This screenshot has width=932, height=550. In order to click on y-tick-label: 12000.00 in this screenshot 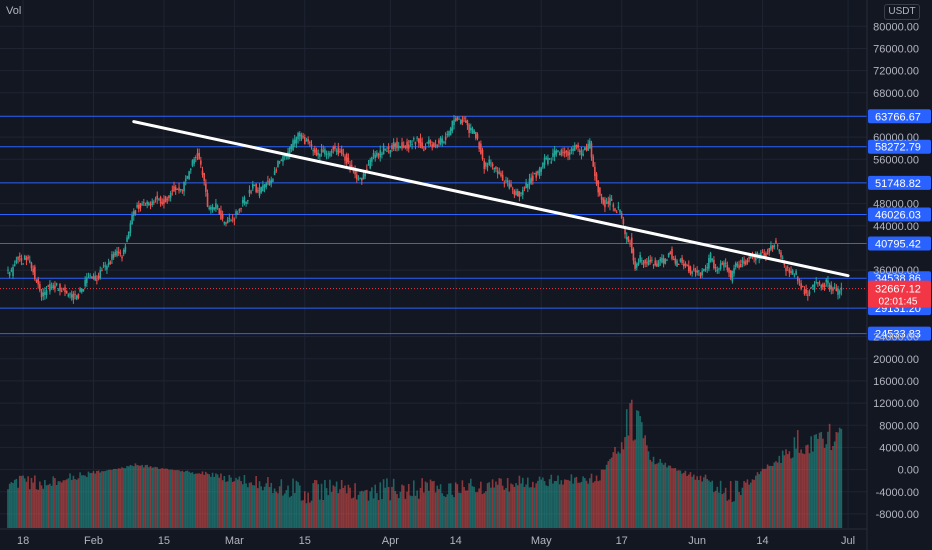, I will do `click(896, 404)`.